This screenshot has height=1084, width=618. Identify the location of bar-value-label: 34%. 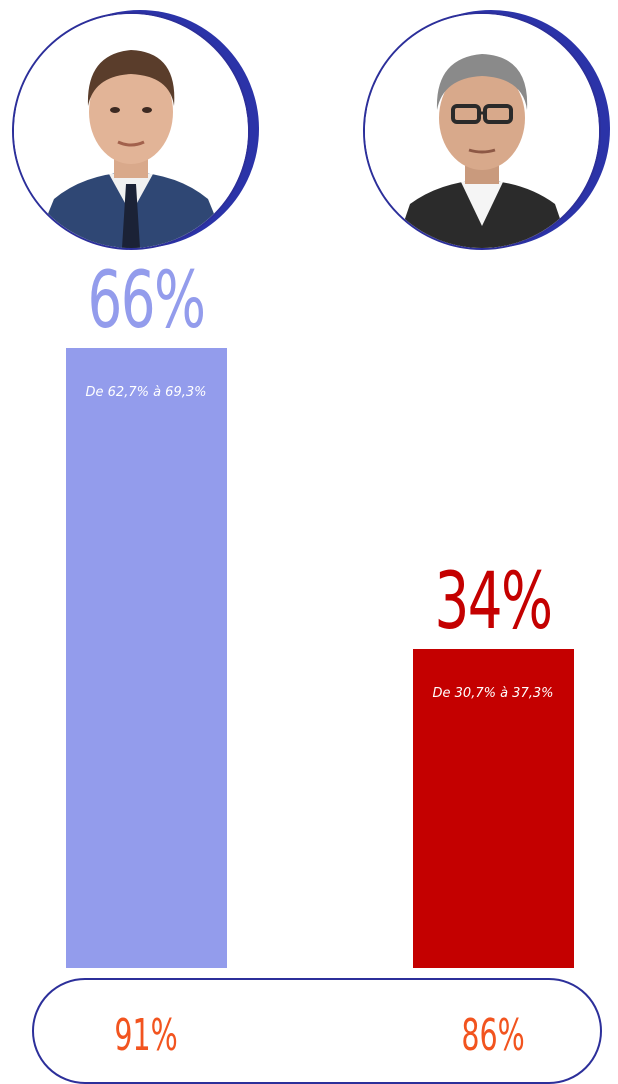
(494, 602).